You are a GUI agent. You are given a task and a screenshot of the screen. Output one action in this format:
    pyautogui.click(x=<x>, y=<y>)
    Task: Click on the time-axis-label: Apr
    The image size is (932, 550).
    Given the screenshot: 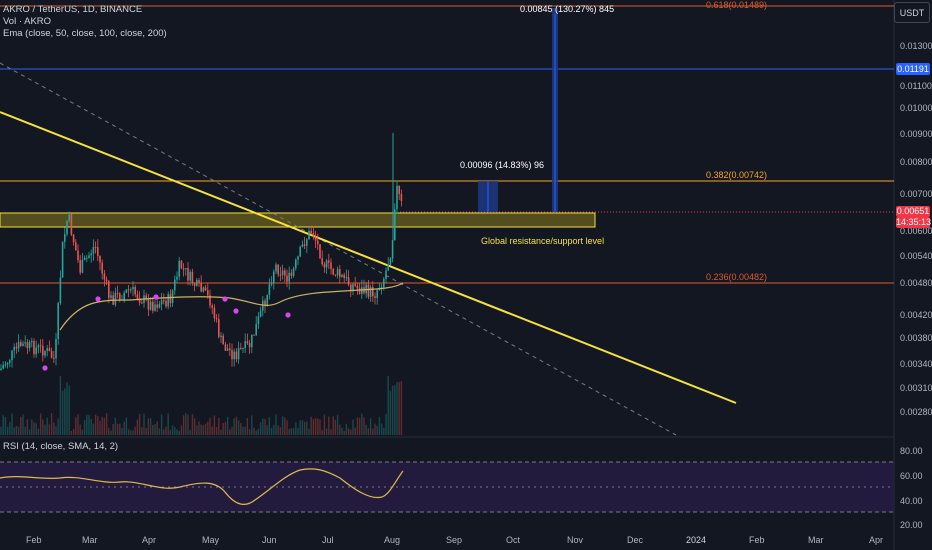 What is the action you would take?
    pyautogui.click(x=149, y=540)
    